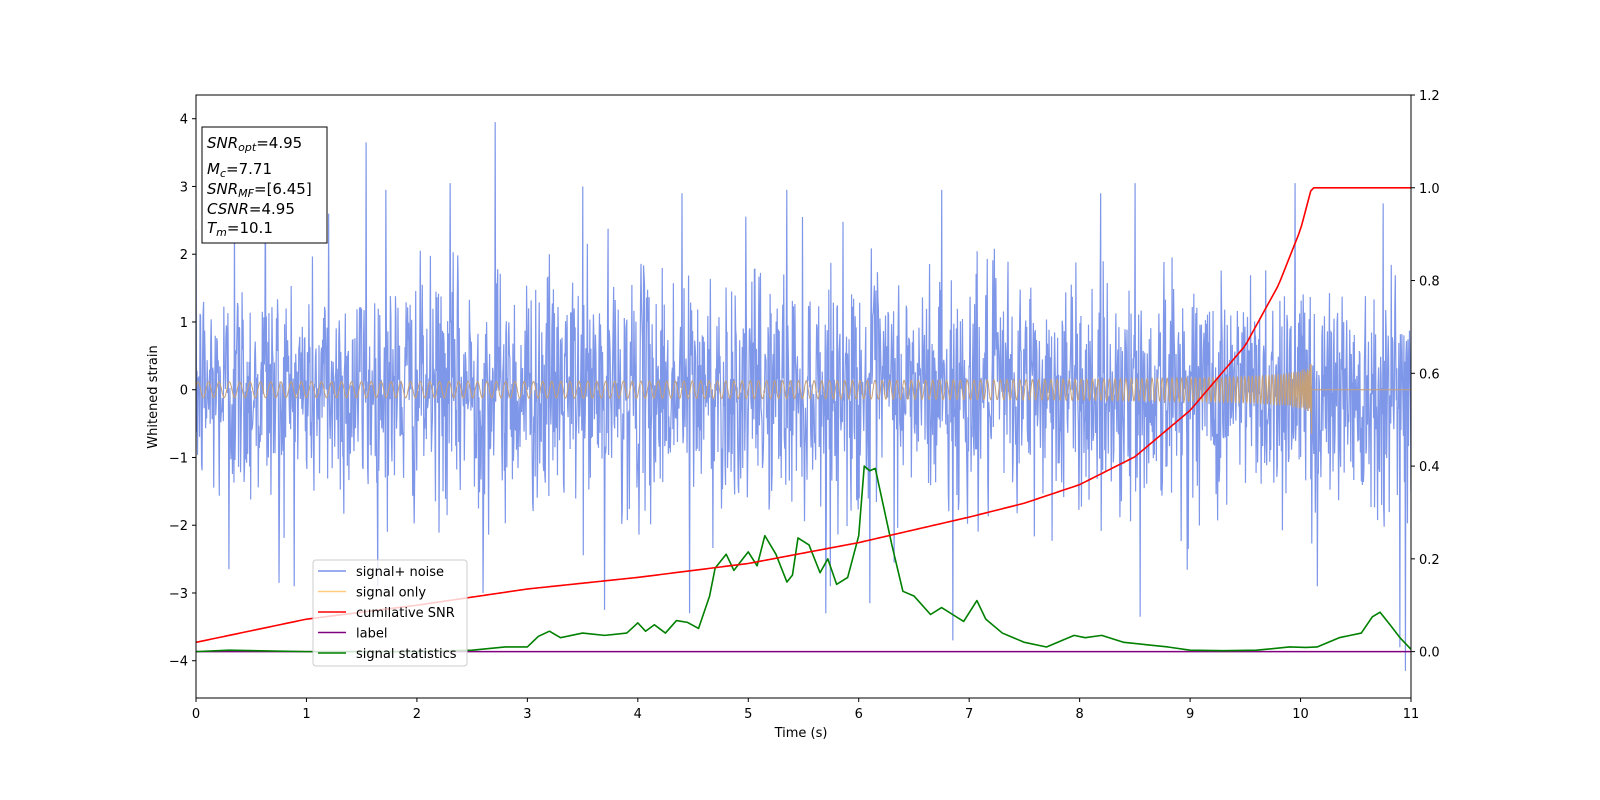 The image size is (1600, 800). What do you see at coordinates (859, 714) in the screenshot?
I see `x-tick-label: 6` at bounding box center [859, 714].